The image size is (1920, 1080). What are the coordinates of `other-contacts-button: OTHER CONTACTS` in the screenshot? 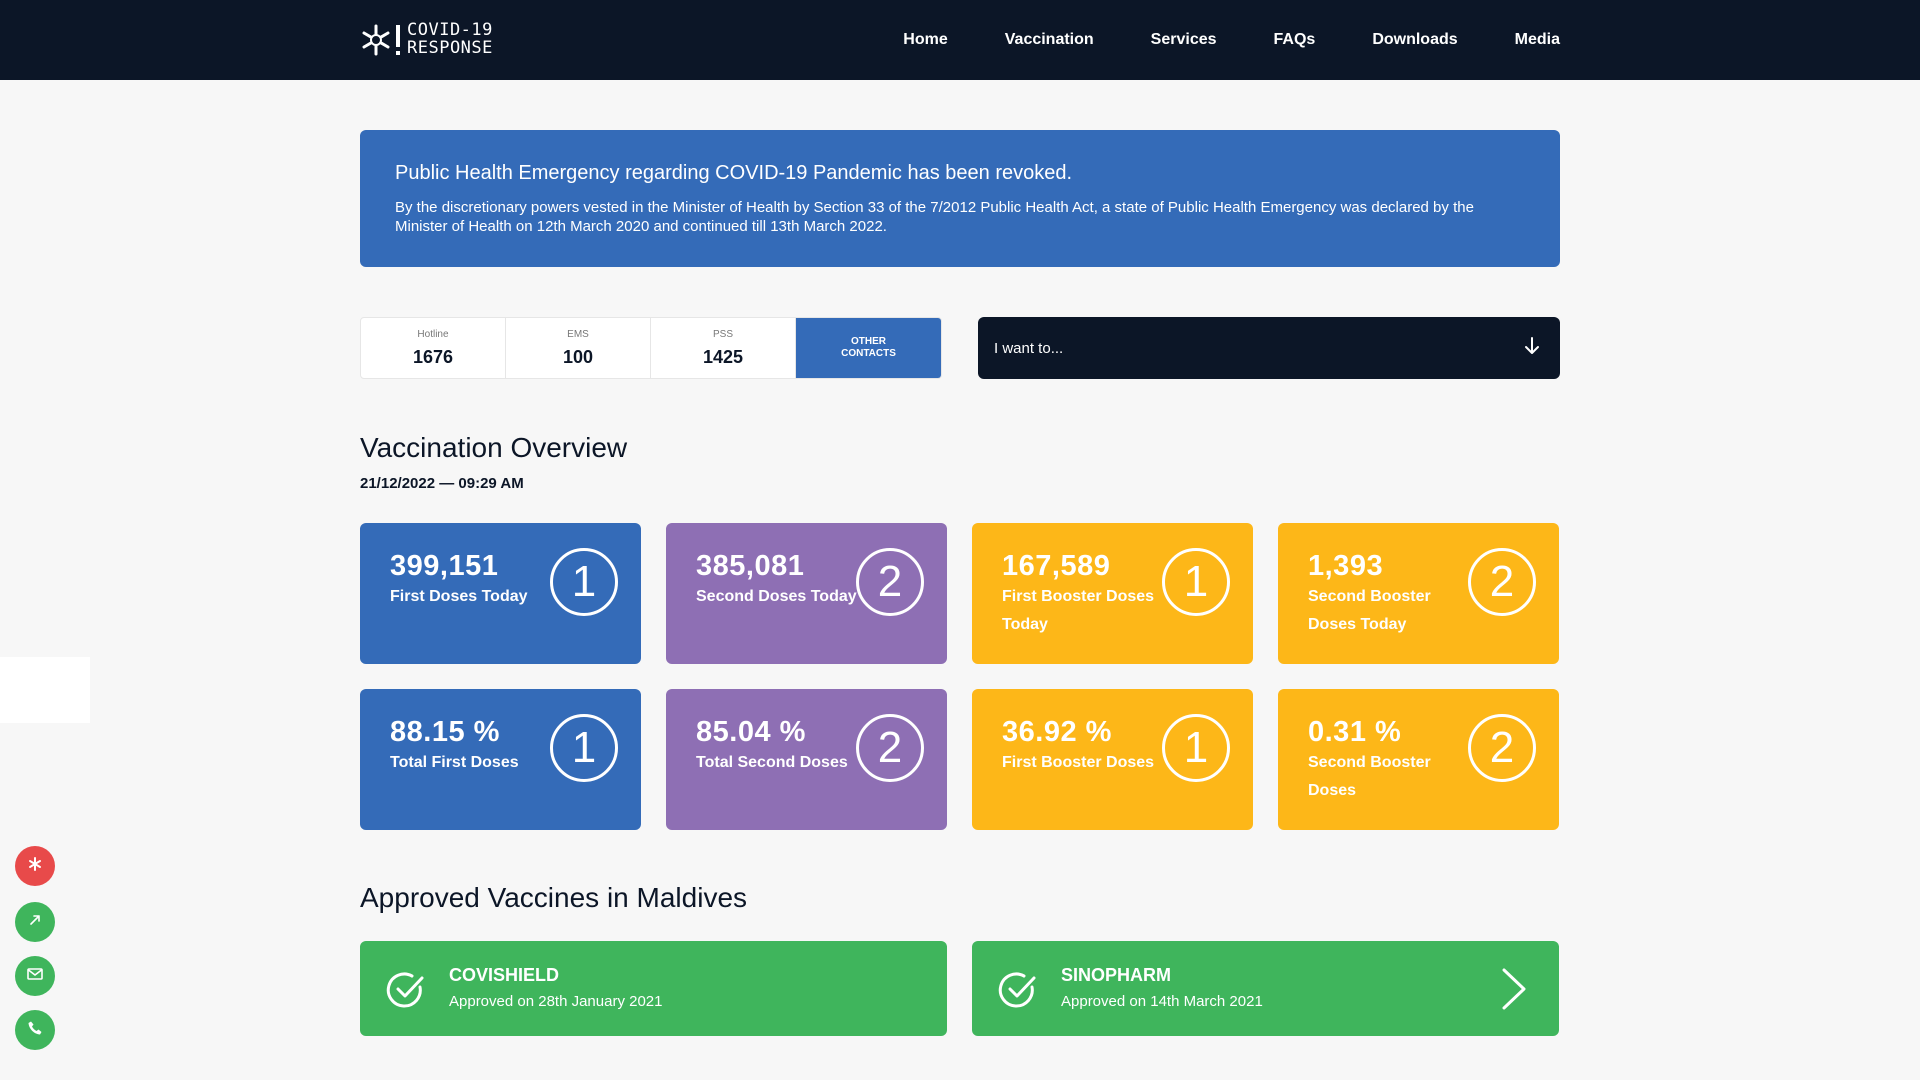 It's located at (868, 348).